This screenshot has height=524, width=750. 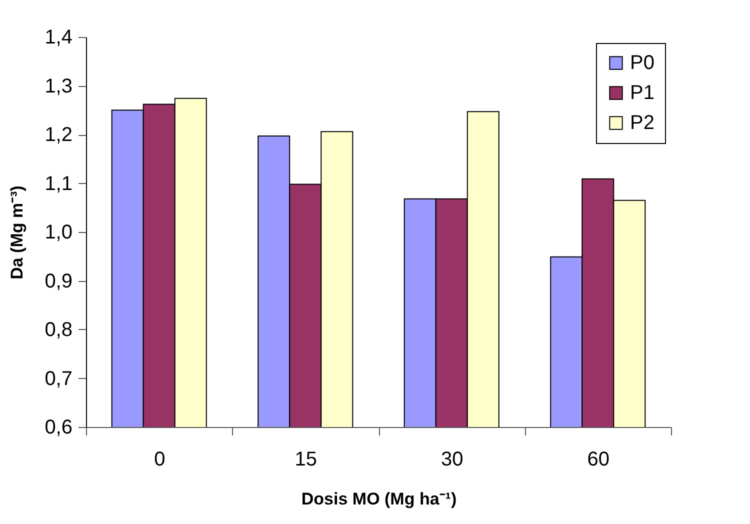 What do you see at coordinates (58, 86) in the screenshot?
I see `y-tick-label: 1,3` at bounding box center [58, 86].